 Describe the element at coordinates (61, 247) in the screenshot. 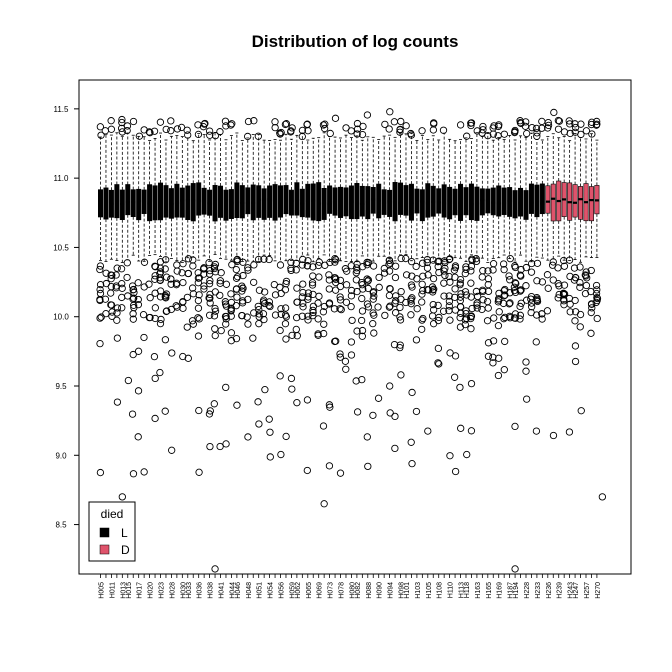

I see `y-tick-label: 10.5` at that location.